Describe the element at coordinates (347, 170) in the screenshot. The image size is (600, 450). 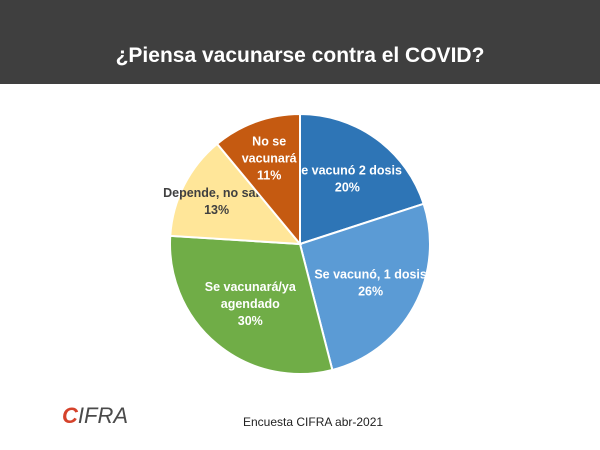
I see `slice-category-label: Se vacunó 2 dosis` at that location.